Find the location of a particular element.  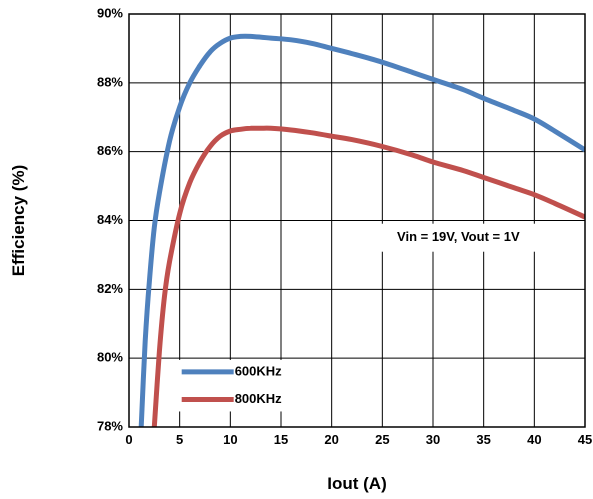

x-tick-label: 20 is located at coordinates (331, 439).